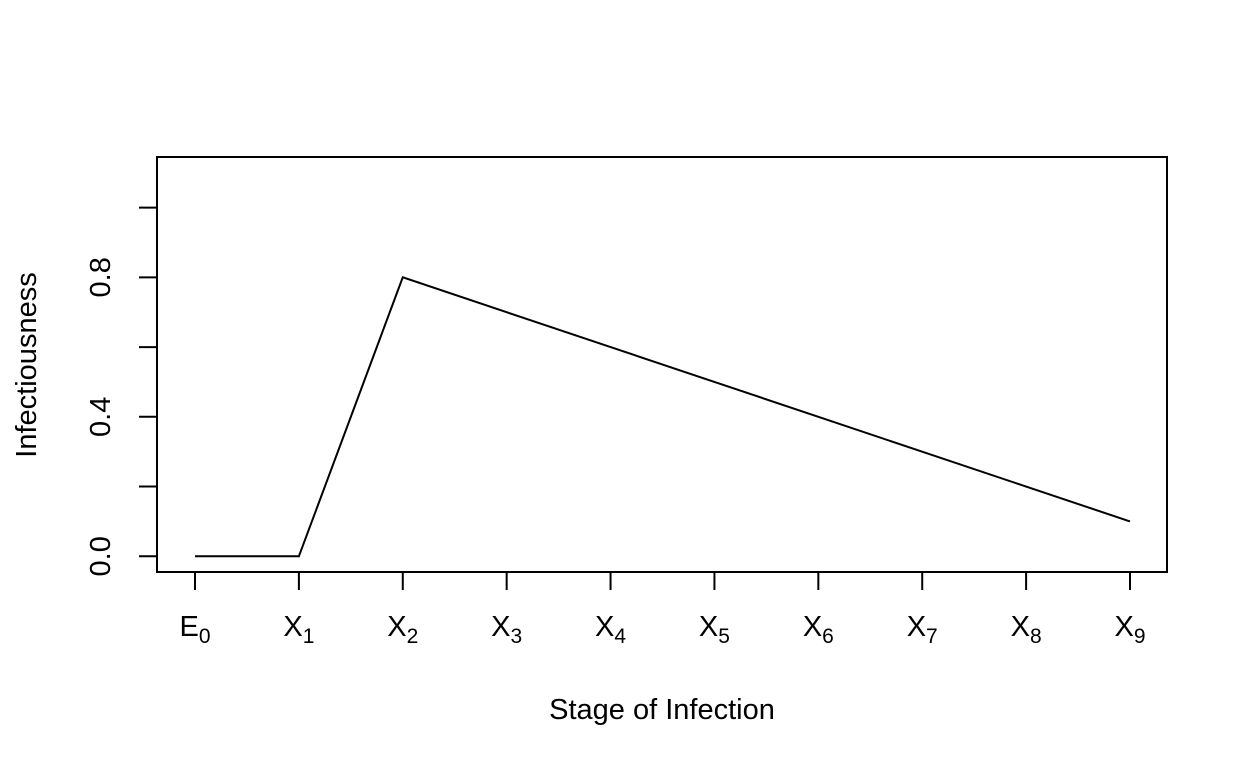 The width and height of the screenshot is (1248, 768). What do you see at coordinates (101, 277) in the screenshot?
I see `y-tick-label: 0.8` at bounding box center [101, 277].